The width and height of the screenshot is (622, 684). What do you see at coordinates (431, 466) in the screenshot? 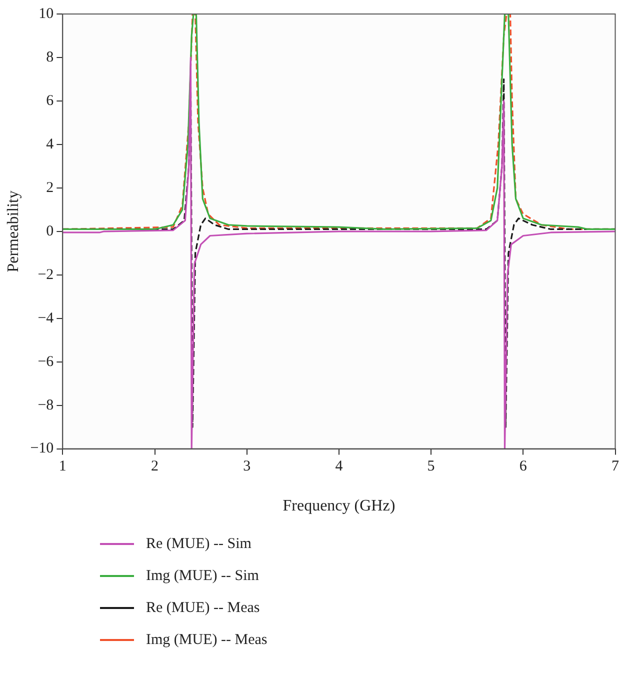
I see `x-tick-label: 5` at bounding box center [431, 466].